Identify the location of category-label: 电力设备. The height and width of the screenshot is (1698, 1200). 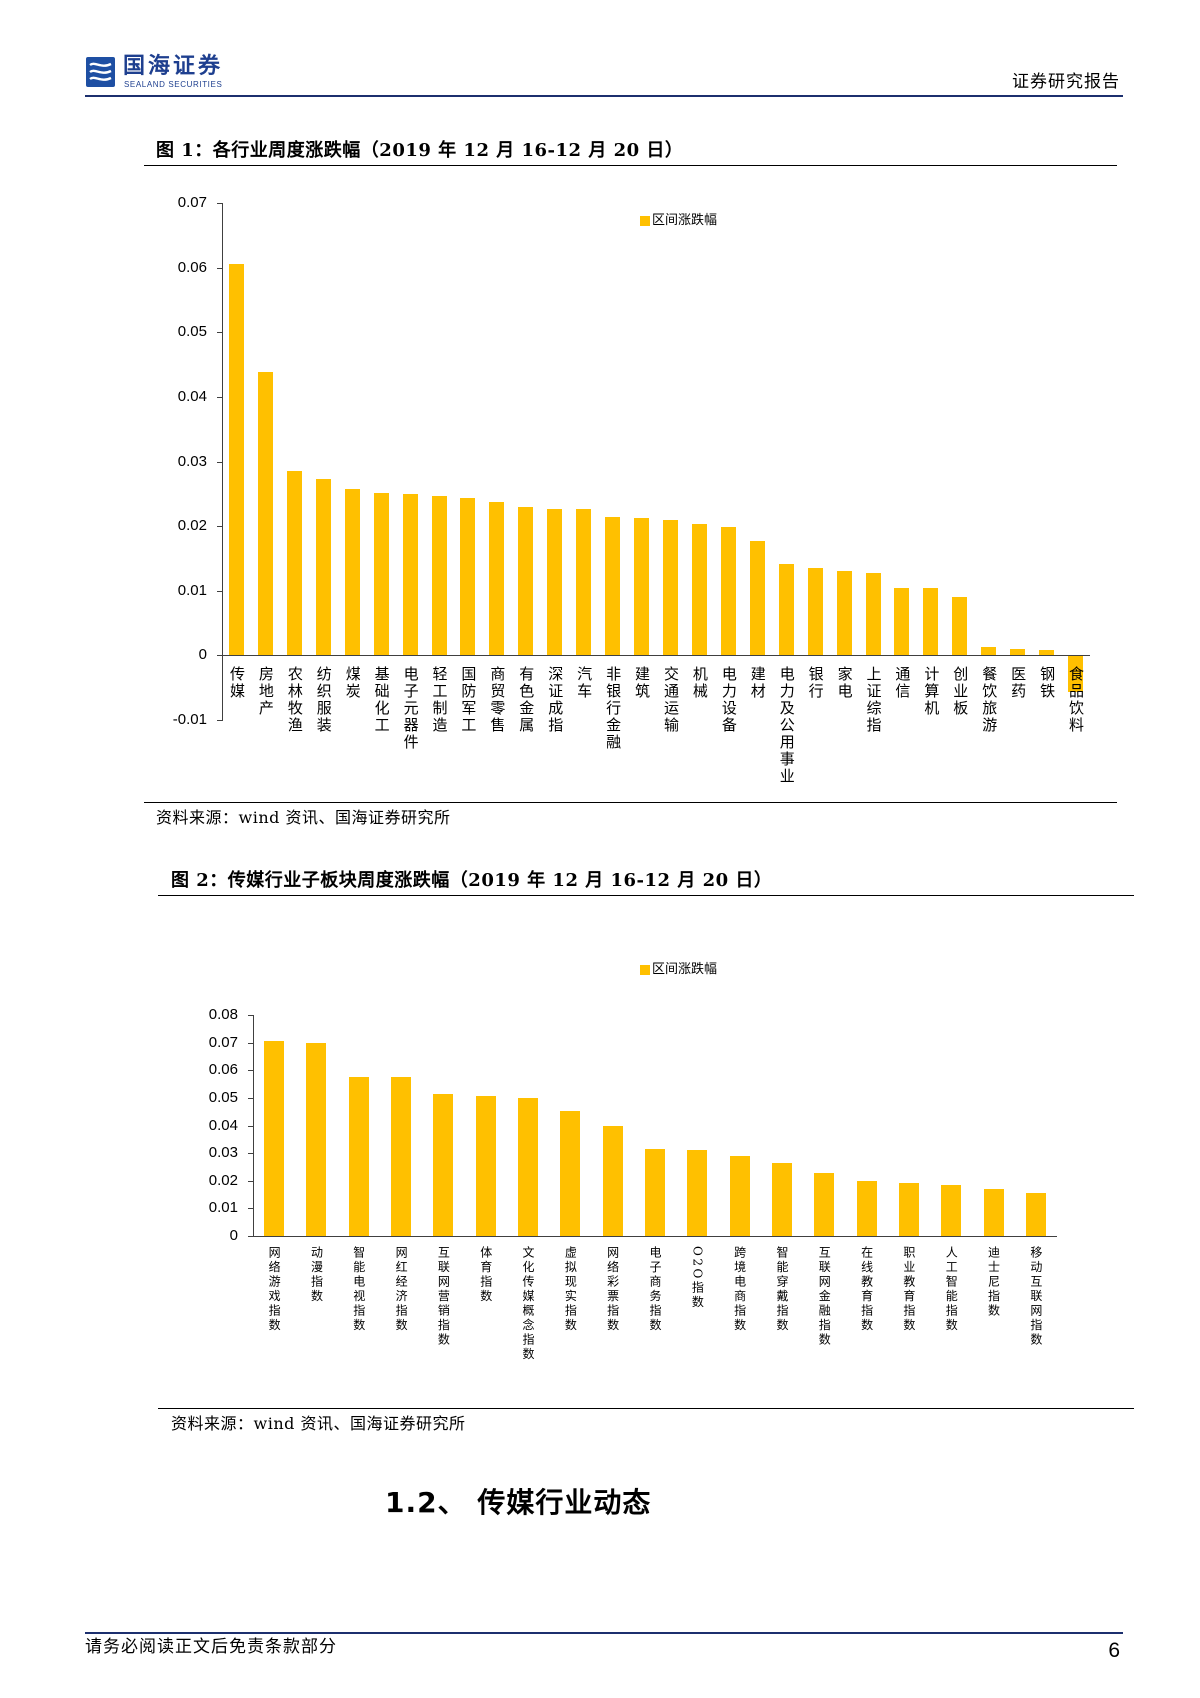
(728, 700).